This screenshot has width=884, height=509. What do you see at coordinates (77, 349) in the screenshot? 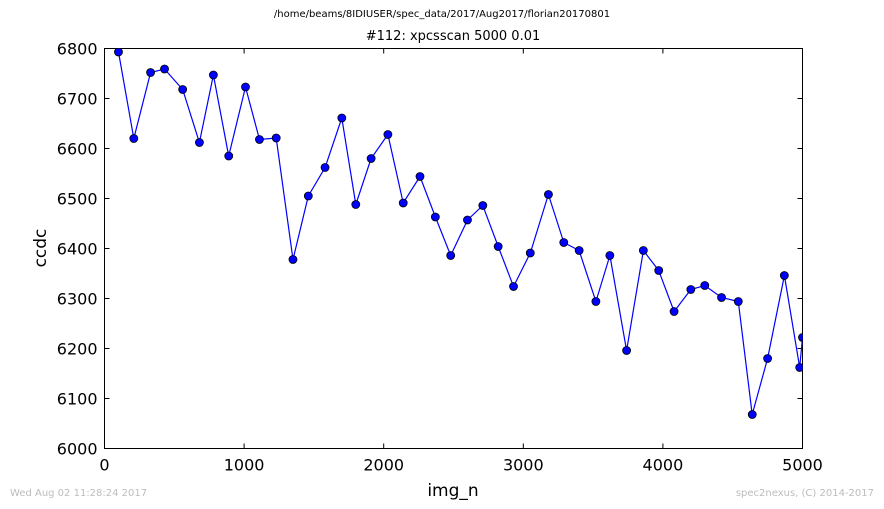
I see `y-tick-label: 6200` at bounding box center [77, 349].